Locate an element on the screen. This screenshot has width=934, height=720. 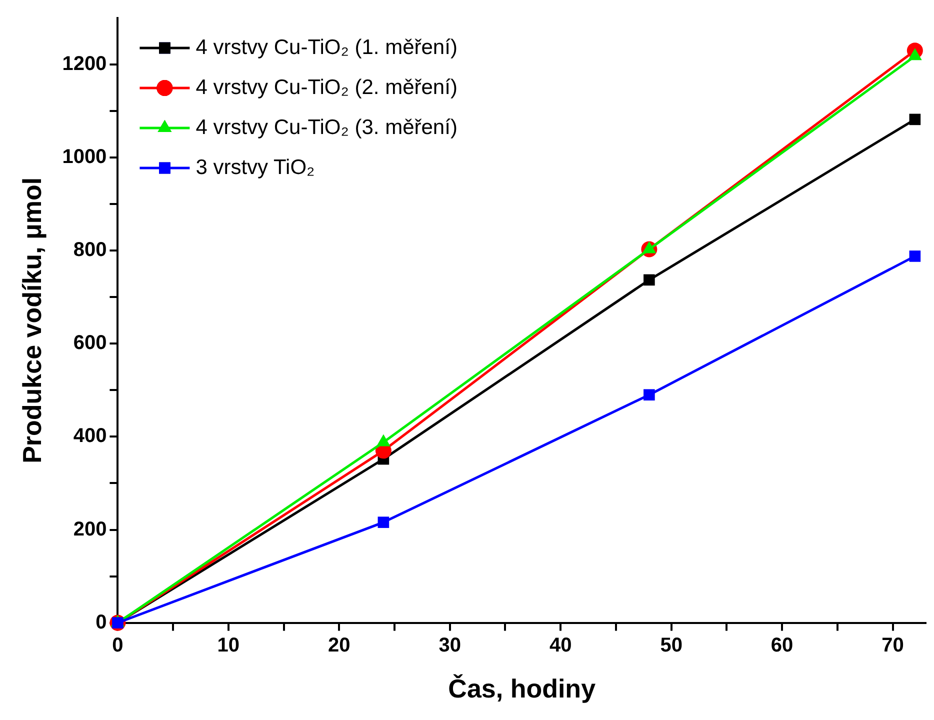
legend-label: 4 vrstvy Cu-TiO₂ (1. měření) is located at coordinates (327, 47).